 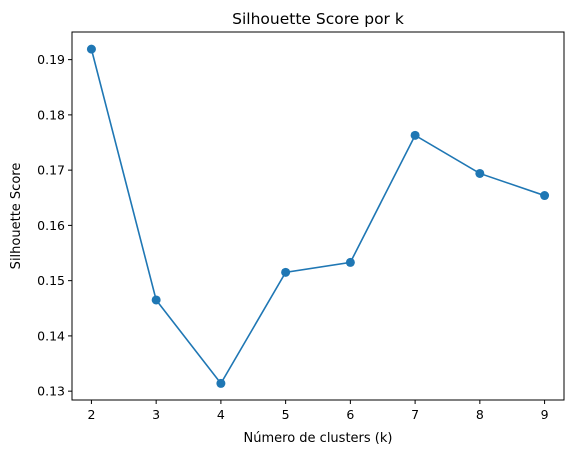 What do you see at coordinates (51, 335) in the screenshot?
I see `y-tick-label: 0.14` at bounding box center [51, 335].